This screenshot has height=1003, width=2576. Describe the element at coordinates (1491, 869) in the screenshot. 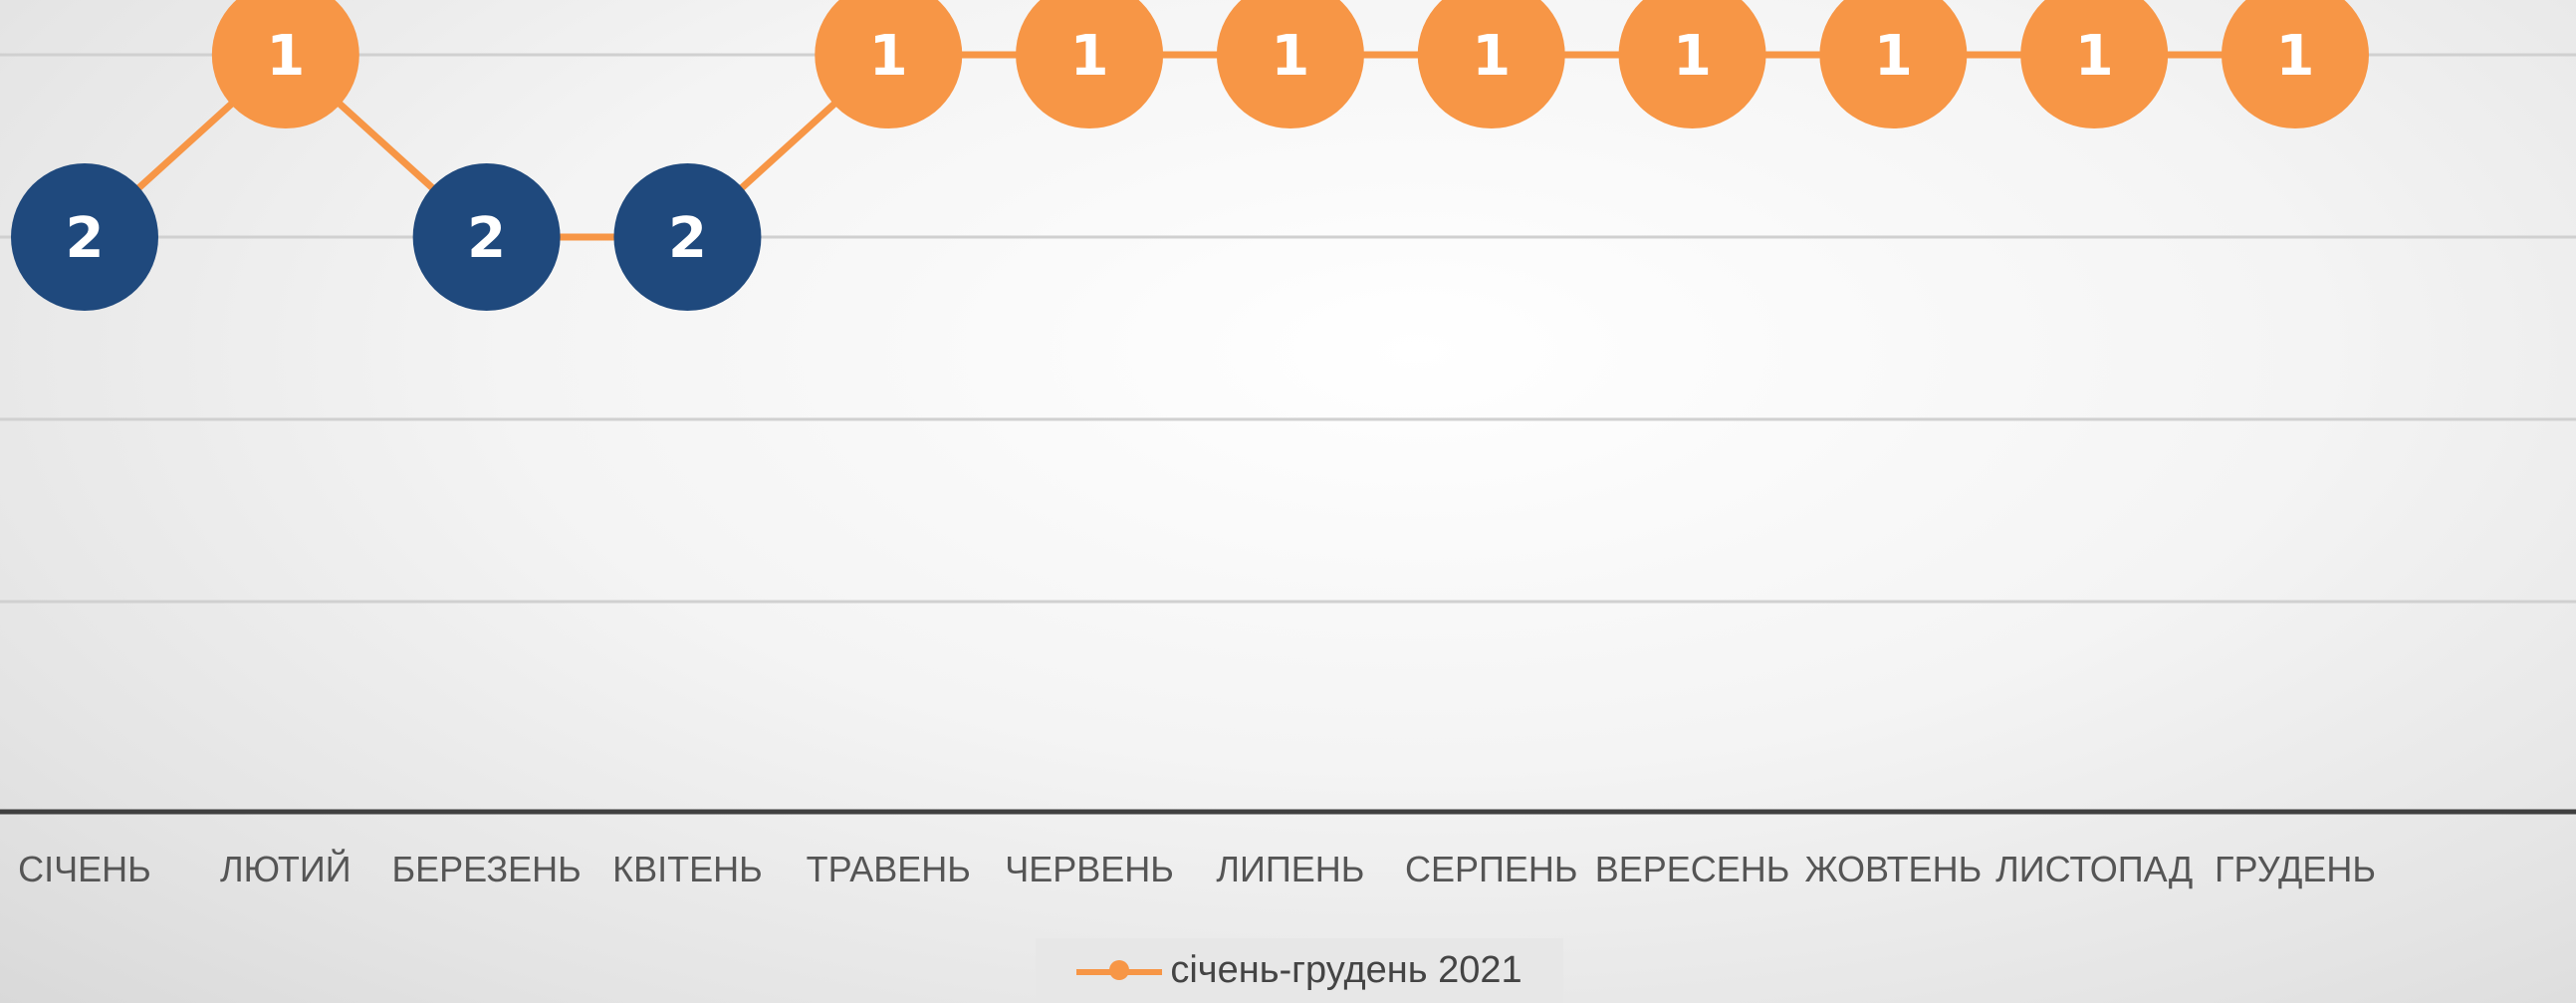

I see `x-tick-label: СЕРПЕНЬ` at that location.